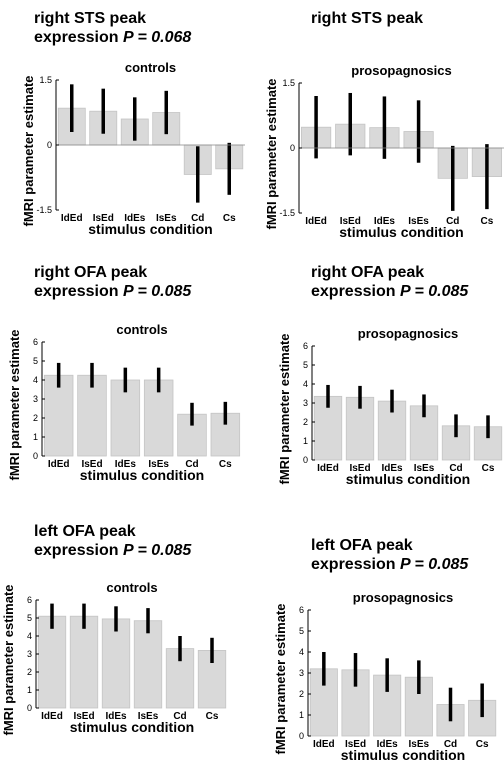 This screenshot has width=504, height=766. I want to click on p-value: P = 0.068, so click(157, 37).